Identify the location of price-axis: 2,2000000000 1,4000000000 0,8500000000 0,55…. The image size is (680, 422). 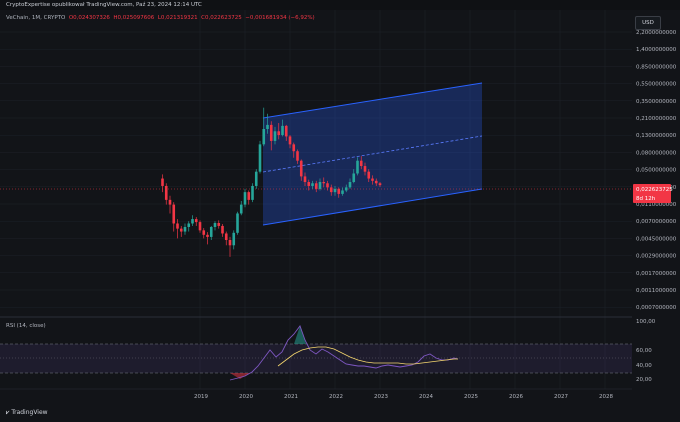
(656, 170).